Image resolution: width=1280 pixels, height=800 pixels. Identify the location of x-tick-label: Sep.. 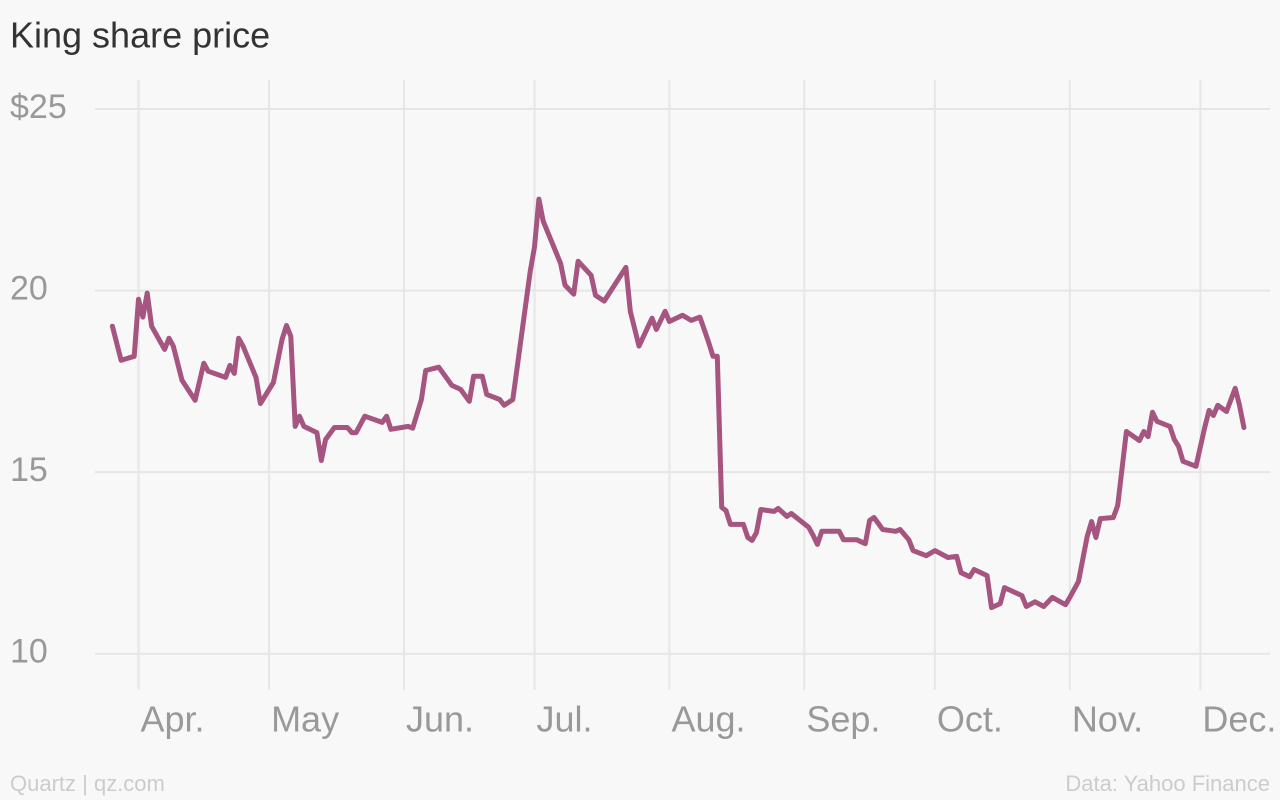
(843, 719).